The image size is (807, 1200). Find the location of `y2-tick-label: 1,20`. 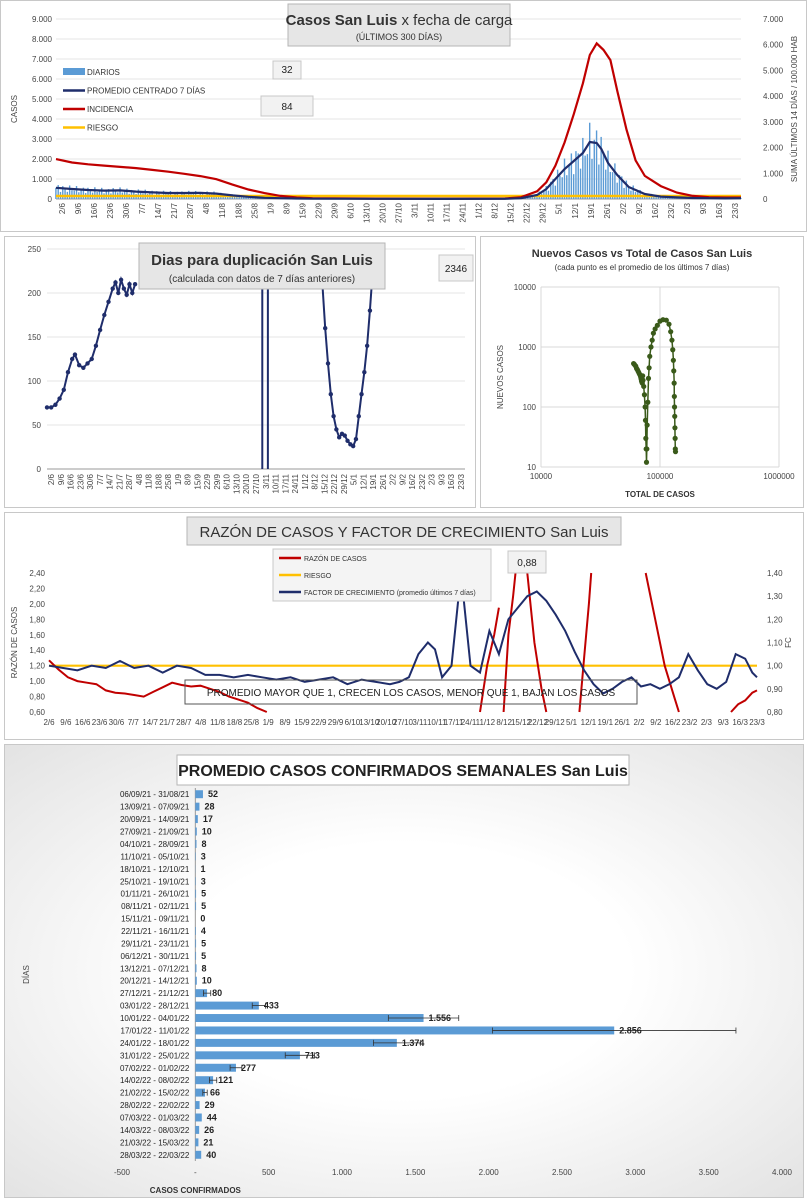

y2-tick-label: 1,20 is located at coordinates (775, 619).